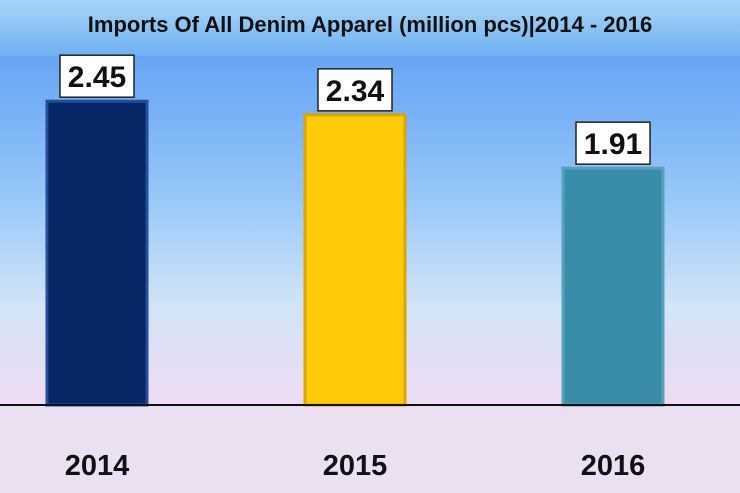 The width and height of the screenshot is (740, 493). I want to click on data-label-box-2015, so click(355, 90).